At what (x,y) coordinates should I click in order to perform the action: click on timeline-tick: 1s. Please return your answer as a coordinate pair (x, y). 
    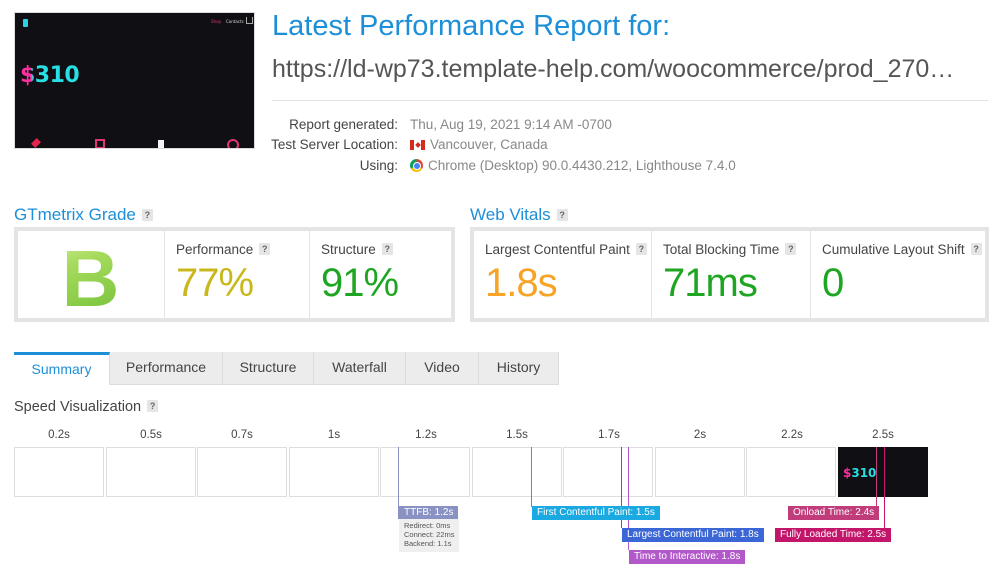
    Looking at the image, I should click on (334, 435).